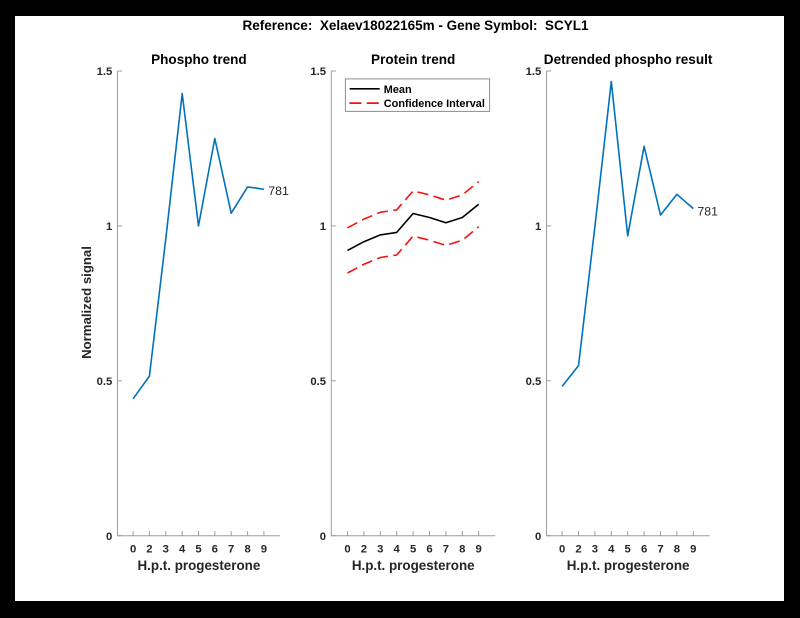 The image size is (800, 618). Describe the element at coordinates (86, 302) in the screenshot. I see `svg-text: Normalized signal` at that location.